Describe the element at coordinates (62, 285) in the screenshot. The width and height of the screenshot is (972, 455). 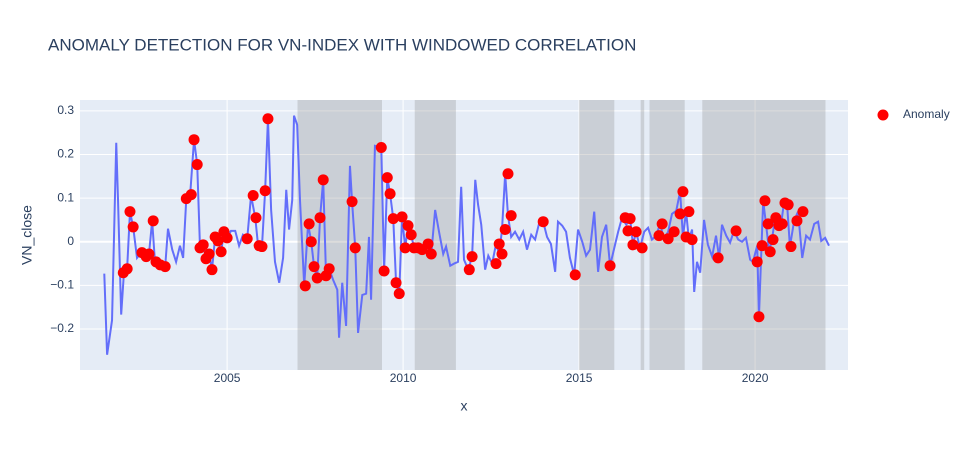
I see `y-tick-label: −0.1` at that location.